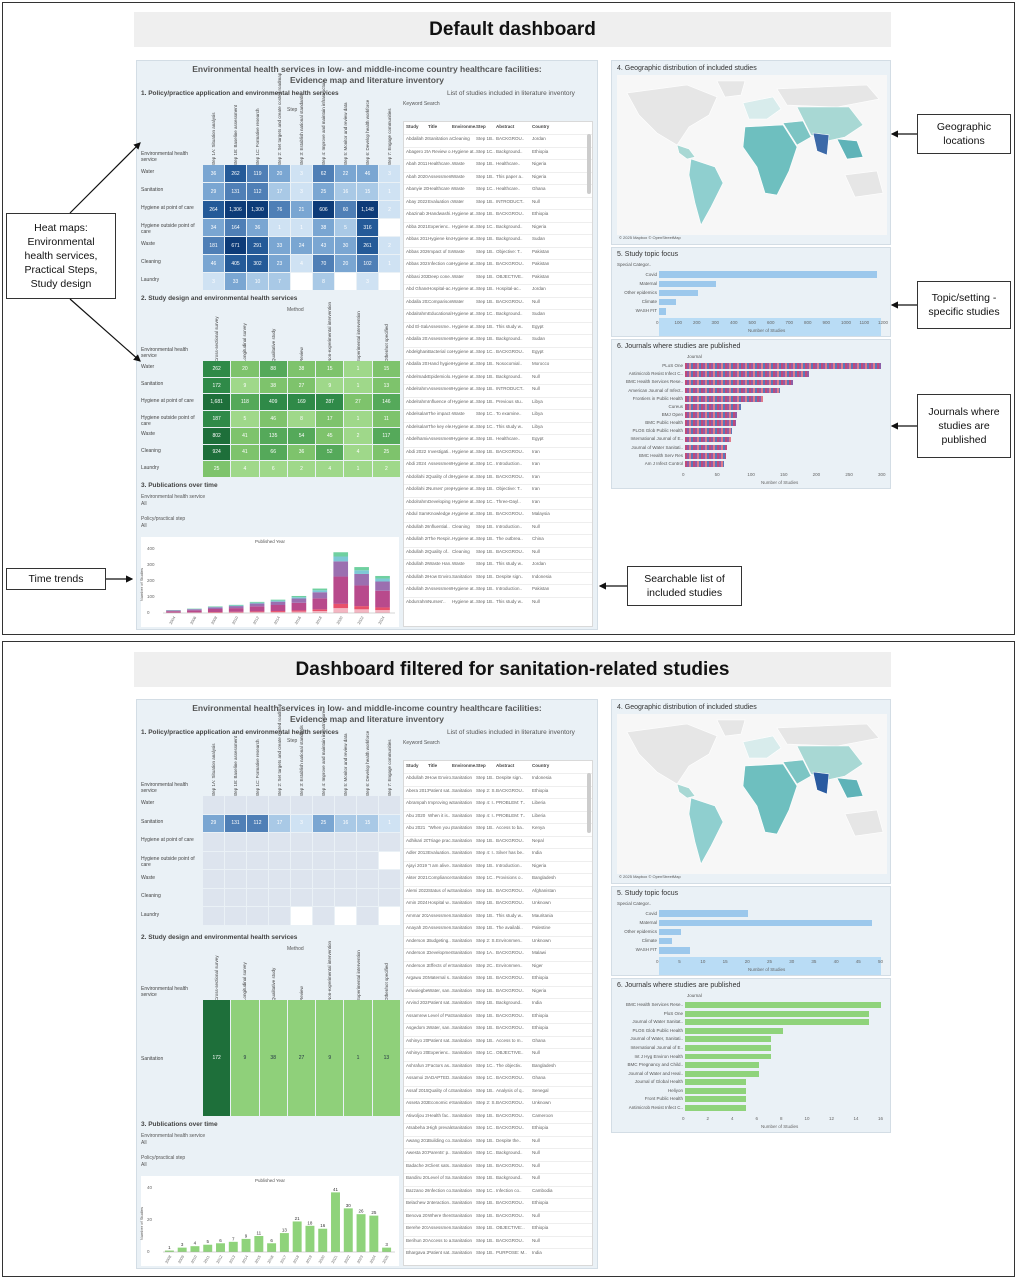 This screenshot has height=1280, width=1018. What do you see at coordinates (358, 469) in the screenshot?
I see `top-hm2-cell: 1` at bounding box center [358, 469].